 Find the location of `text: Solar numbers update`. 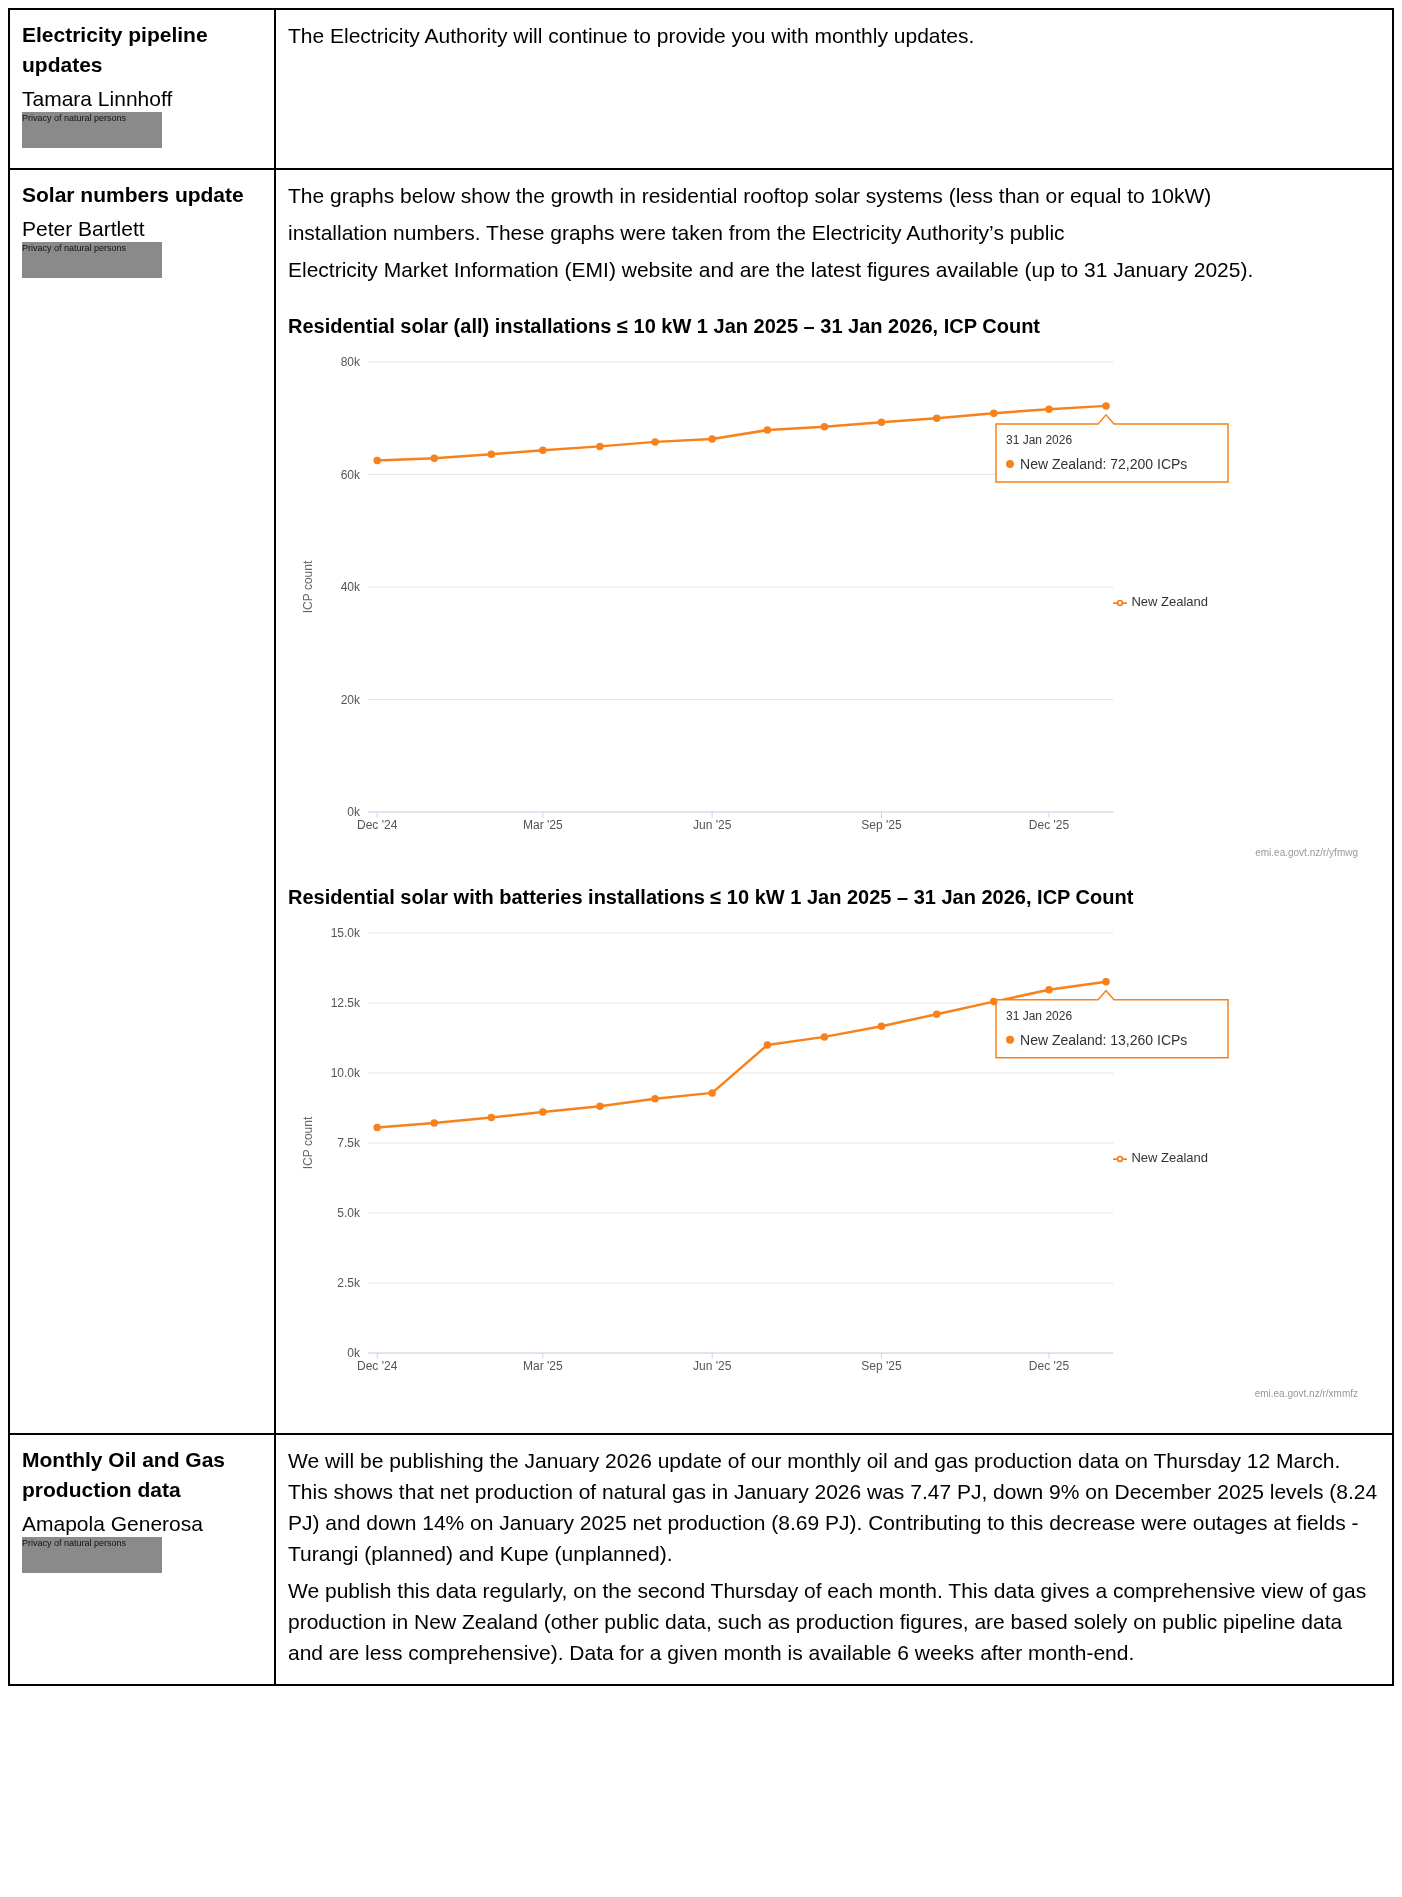

text: Solar numbers update is located at coordinates (133, 195).